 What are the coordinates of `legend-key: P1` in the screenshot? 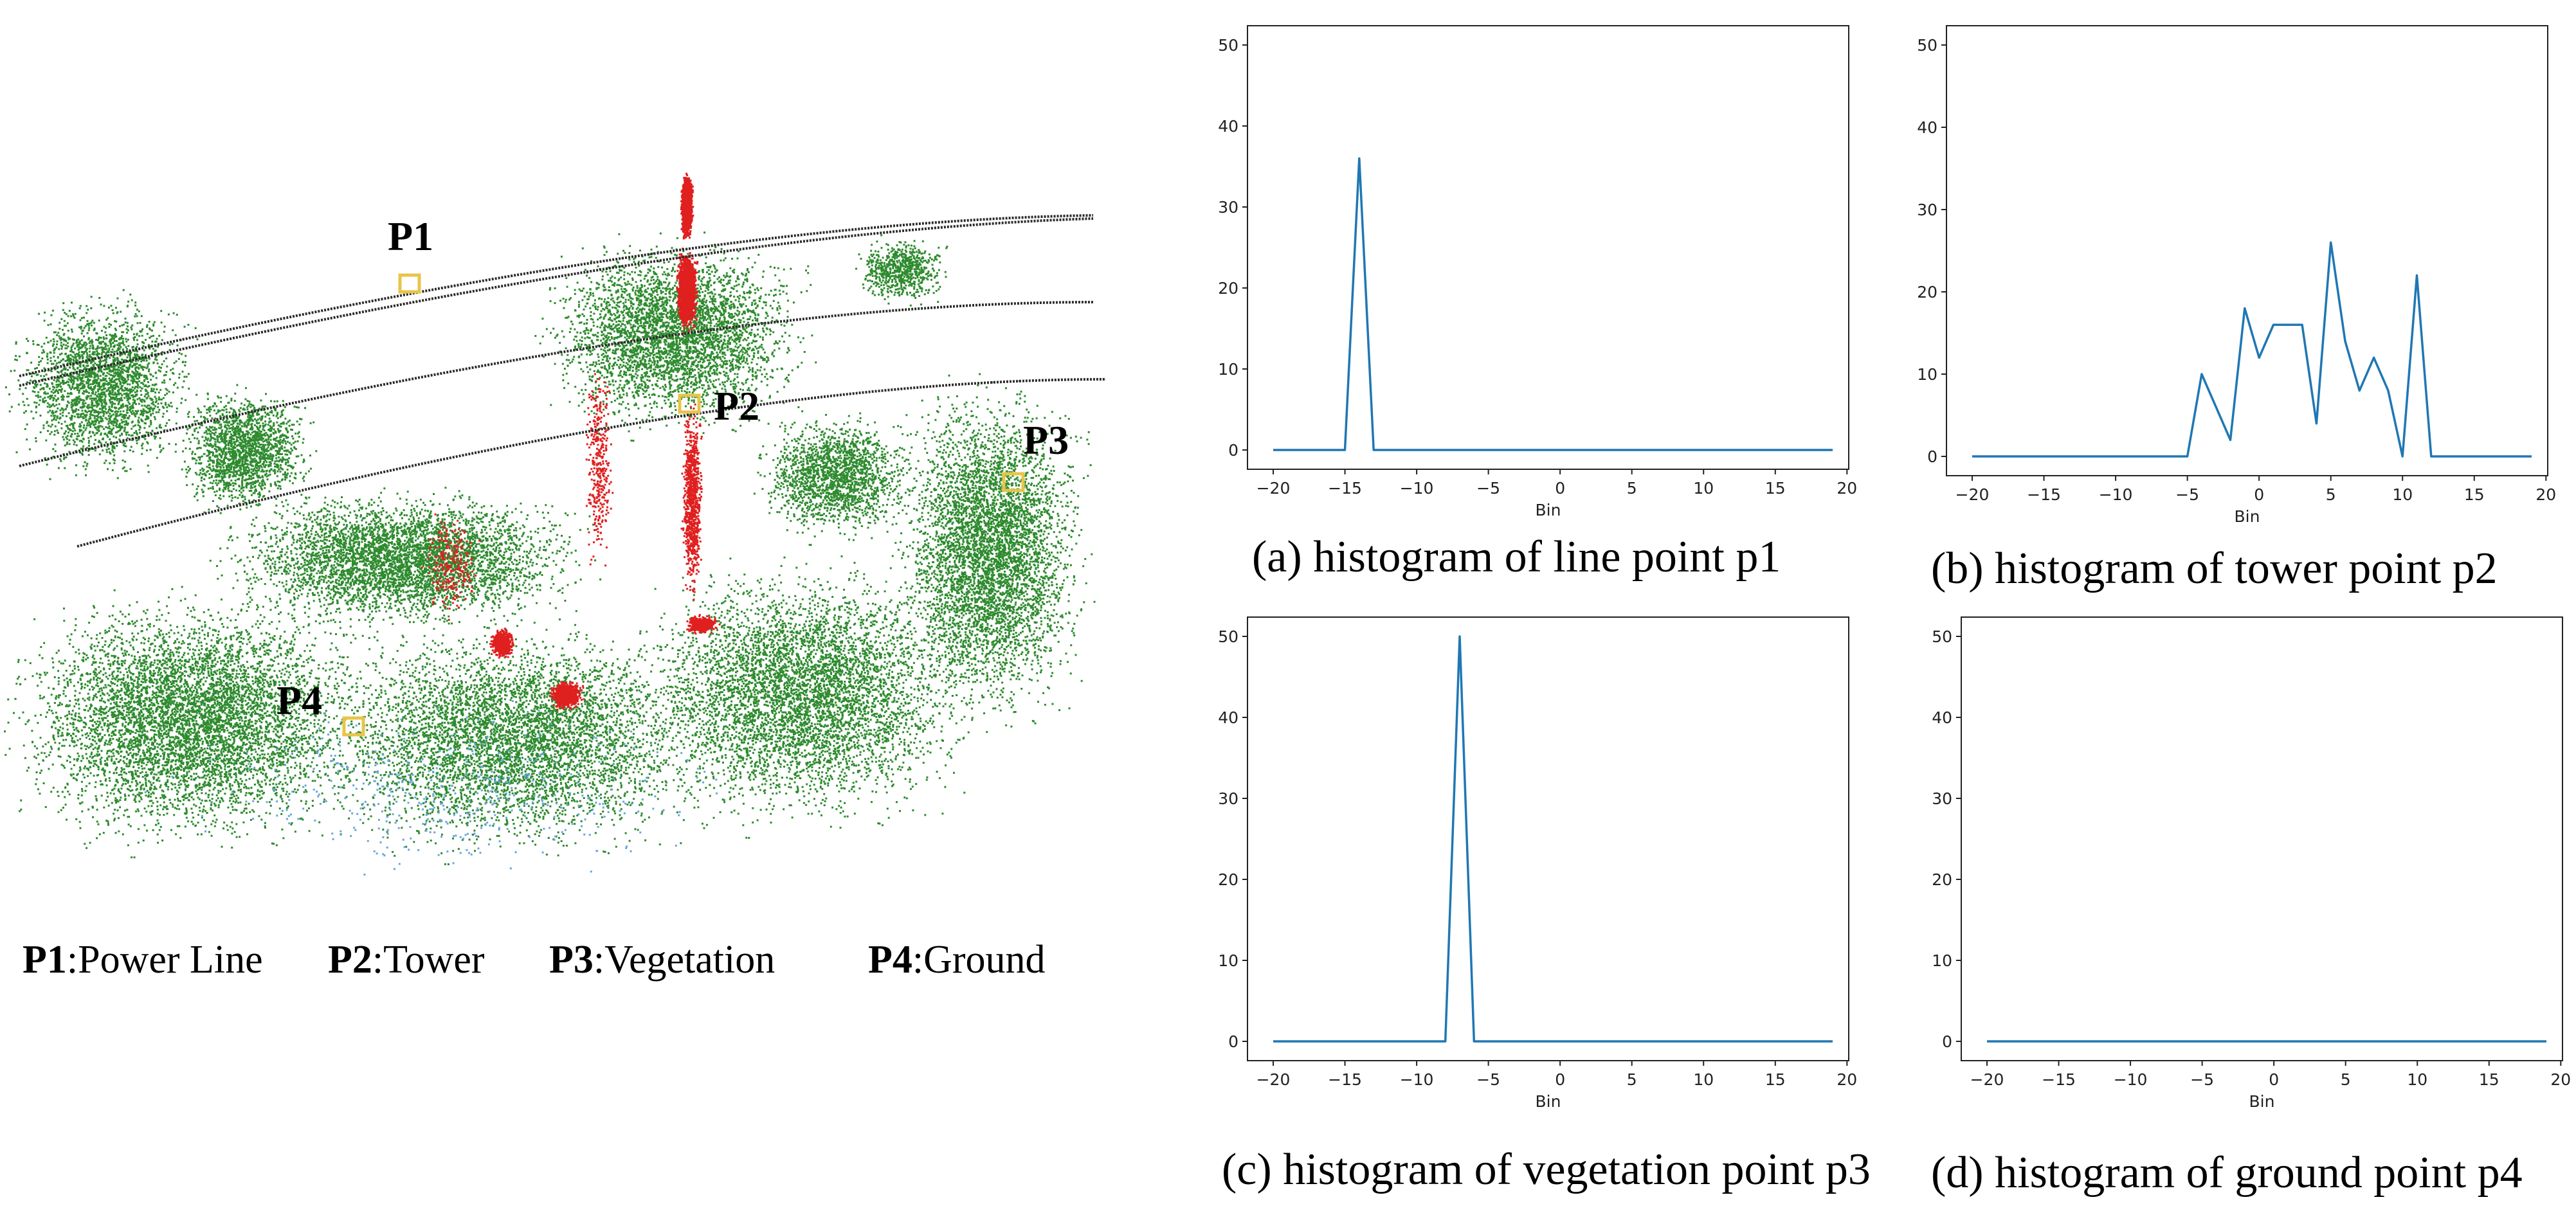 It's located at (45, 960).